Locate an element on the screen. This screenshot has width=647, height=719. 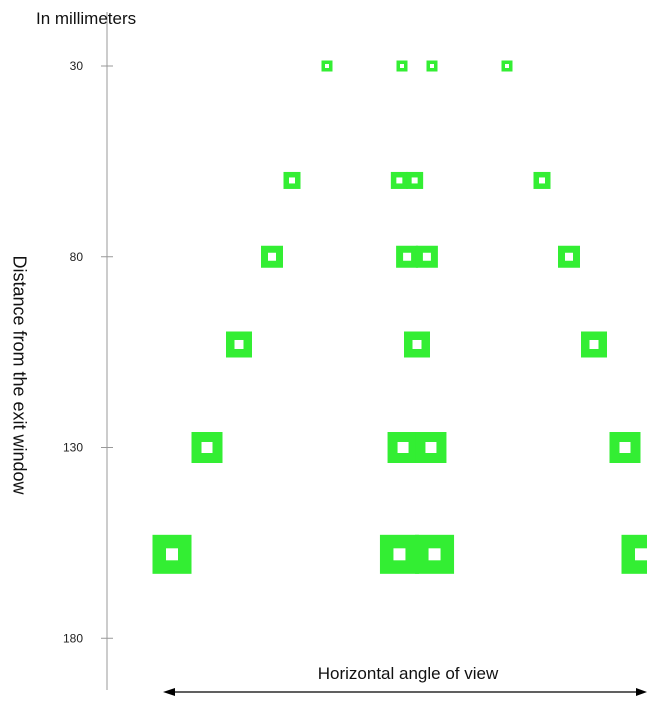
vertical-axis: 30 80 130 180 is located at coordinates (88, 351).